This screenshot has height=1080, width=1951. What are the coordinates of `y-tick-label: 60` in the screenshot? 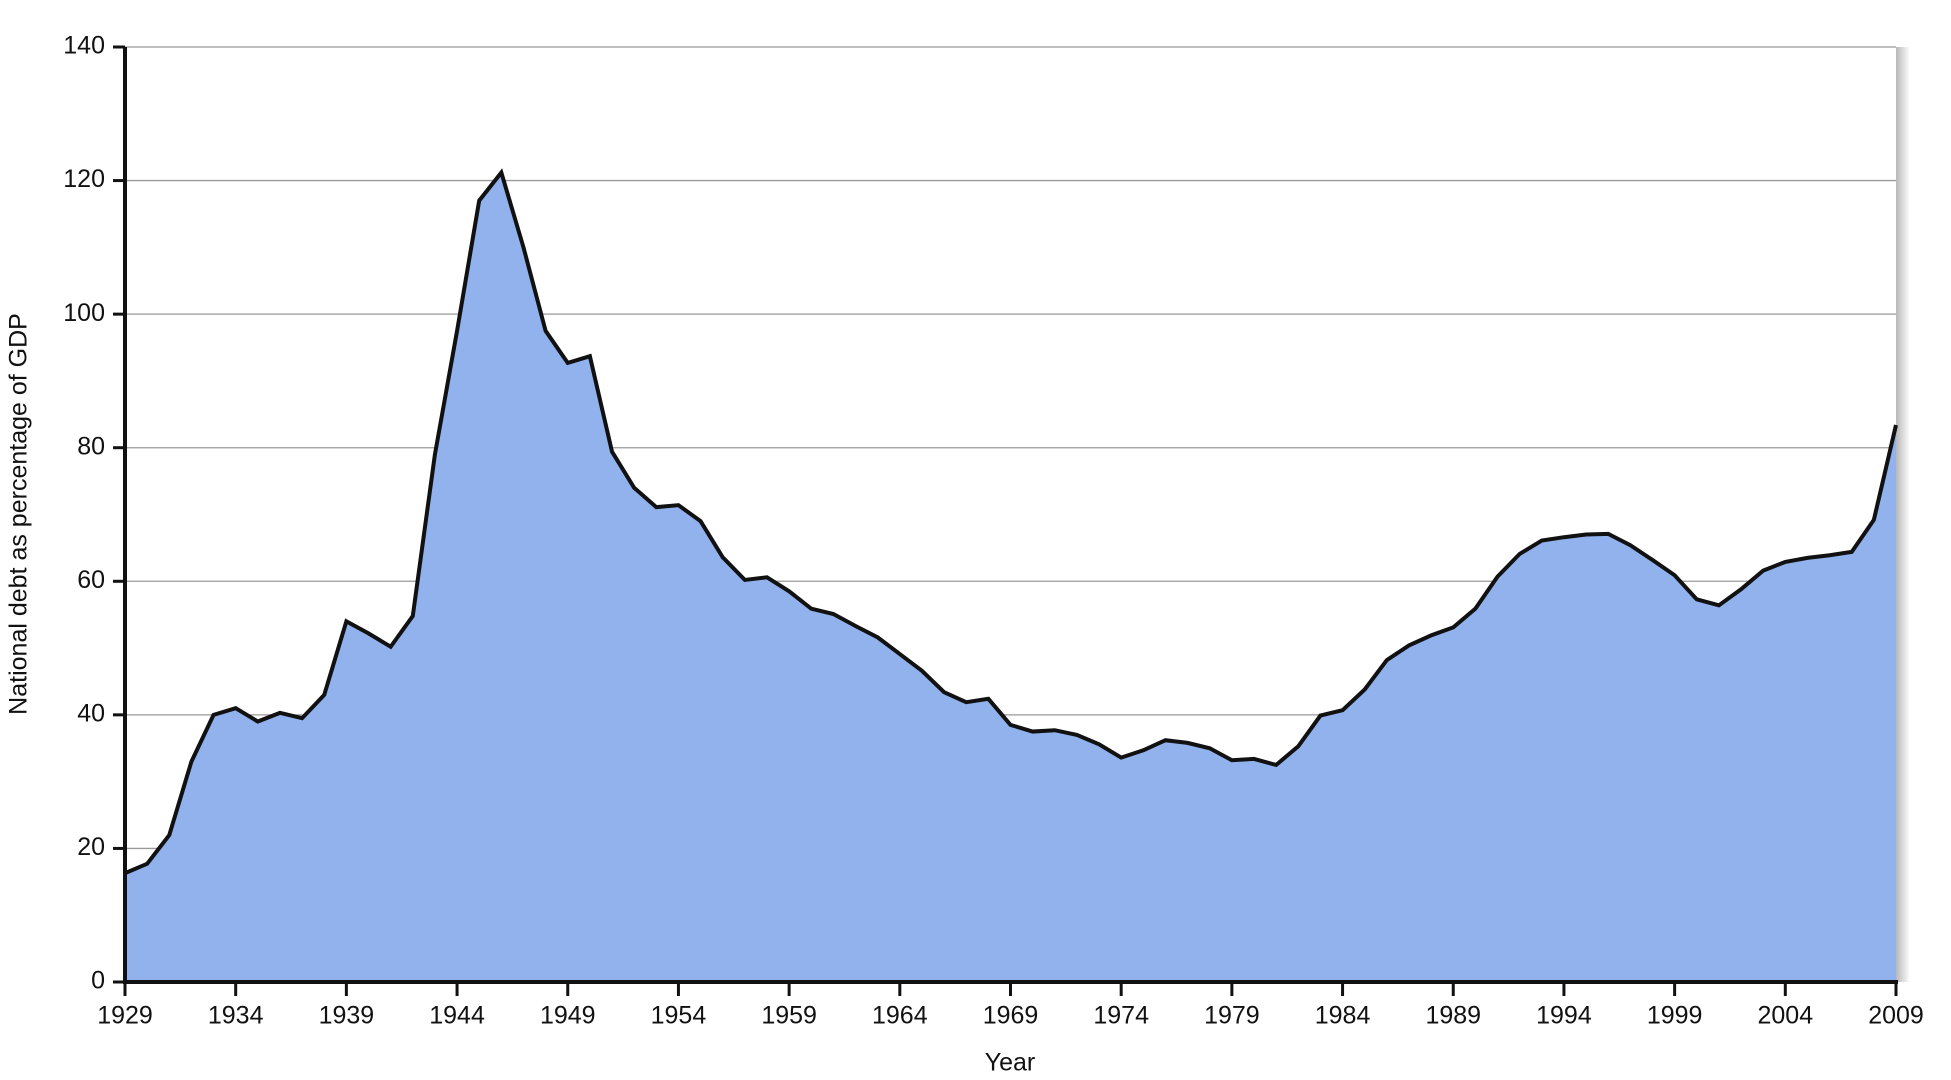 It's located at (91, 580).